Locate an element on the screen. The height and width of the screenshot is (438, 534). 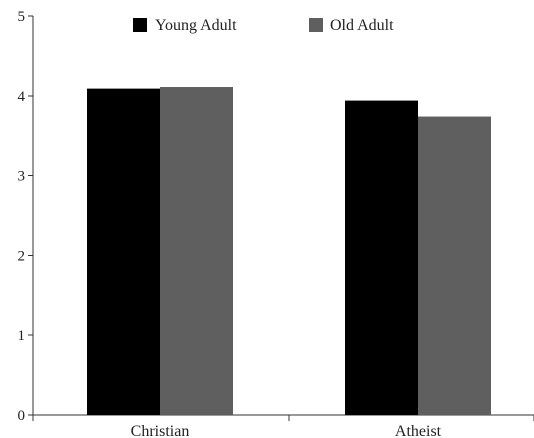
bar-old-adult-atheist is located at coordinates (454, 265).